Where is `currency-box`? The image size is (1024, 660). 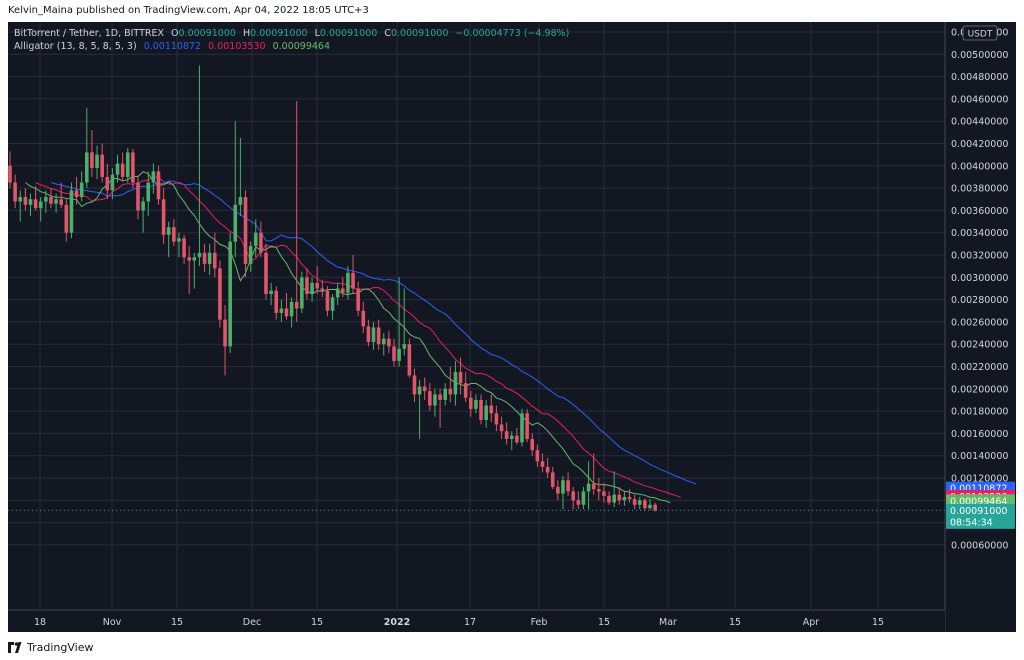
currency-box is located at coordinates (980, 33).